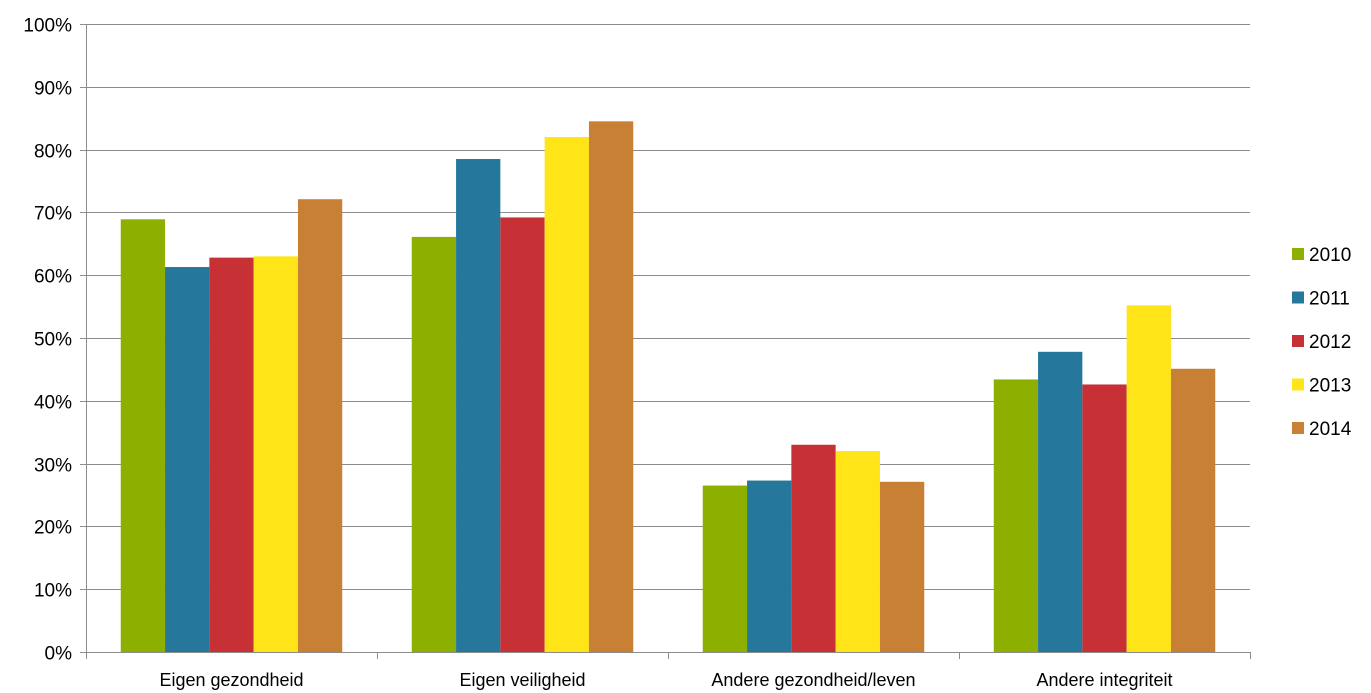 This screenshot has width=1371, height=693. I want to click on y-tick-label: 30%, so click(53, 466).